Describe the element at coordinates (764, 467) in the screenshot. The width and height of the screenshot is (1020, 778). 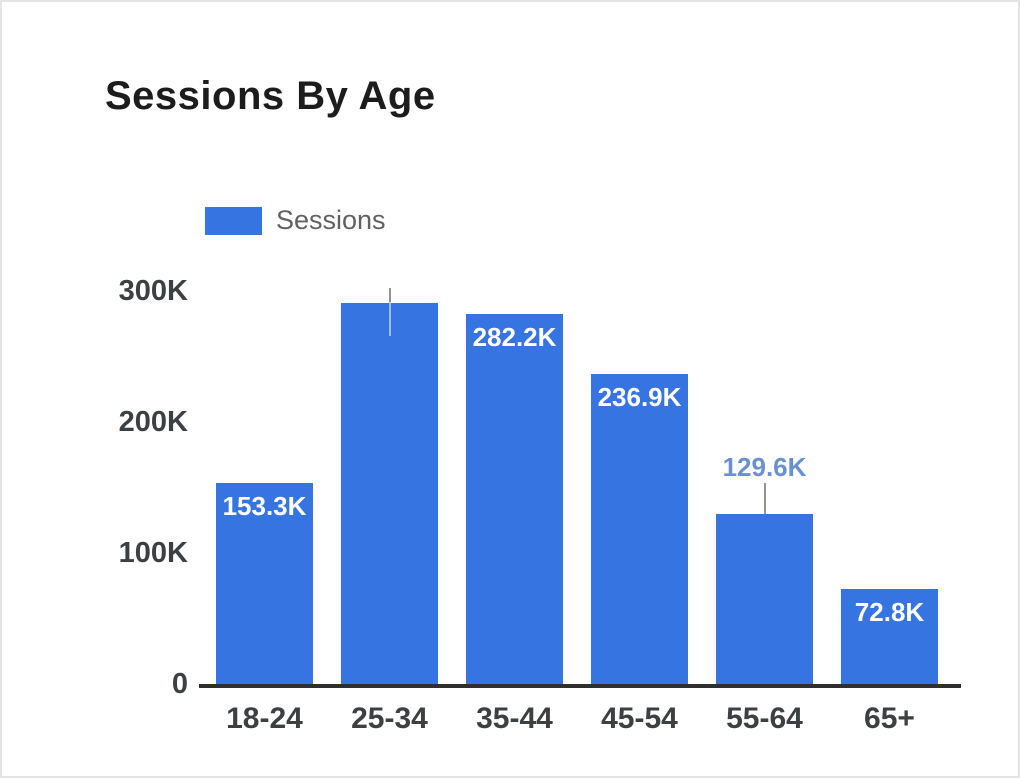
I see `bar-value-label: 129.6K` at that location.